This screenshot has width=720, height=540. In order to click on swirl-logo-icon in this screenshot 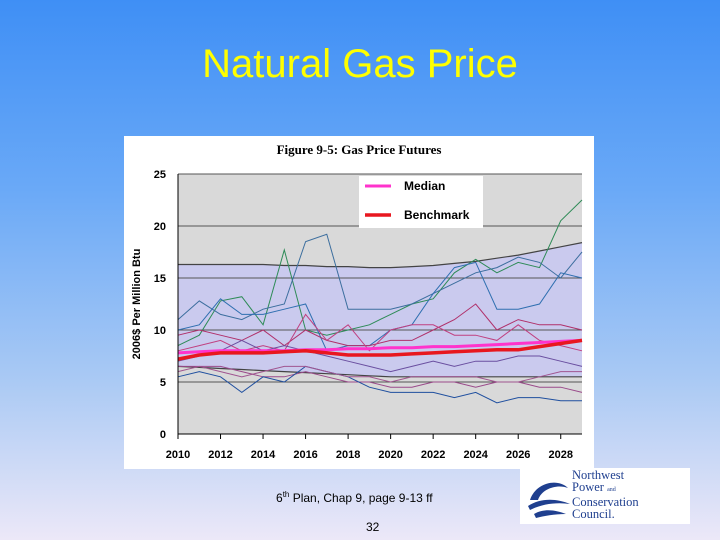, I will do `click(549, 500)`.